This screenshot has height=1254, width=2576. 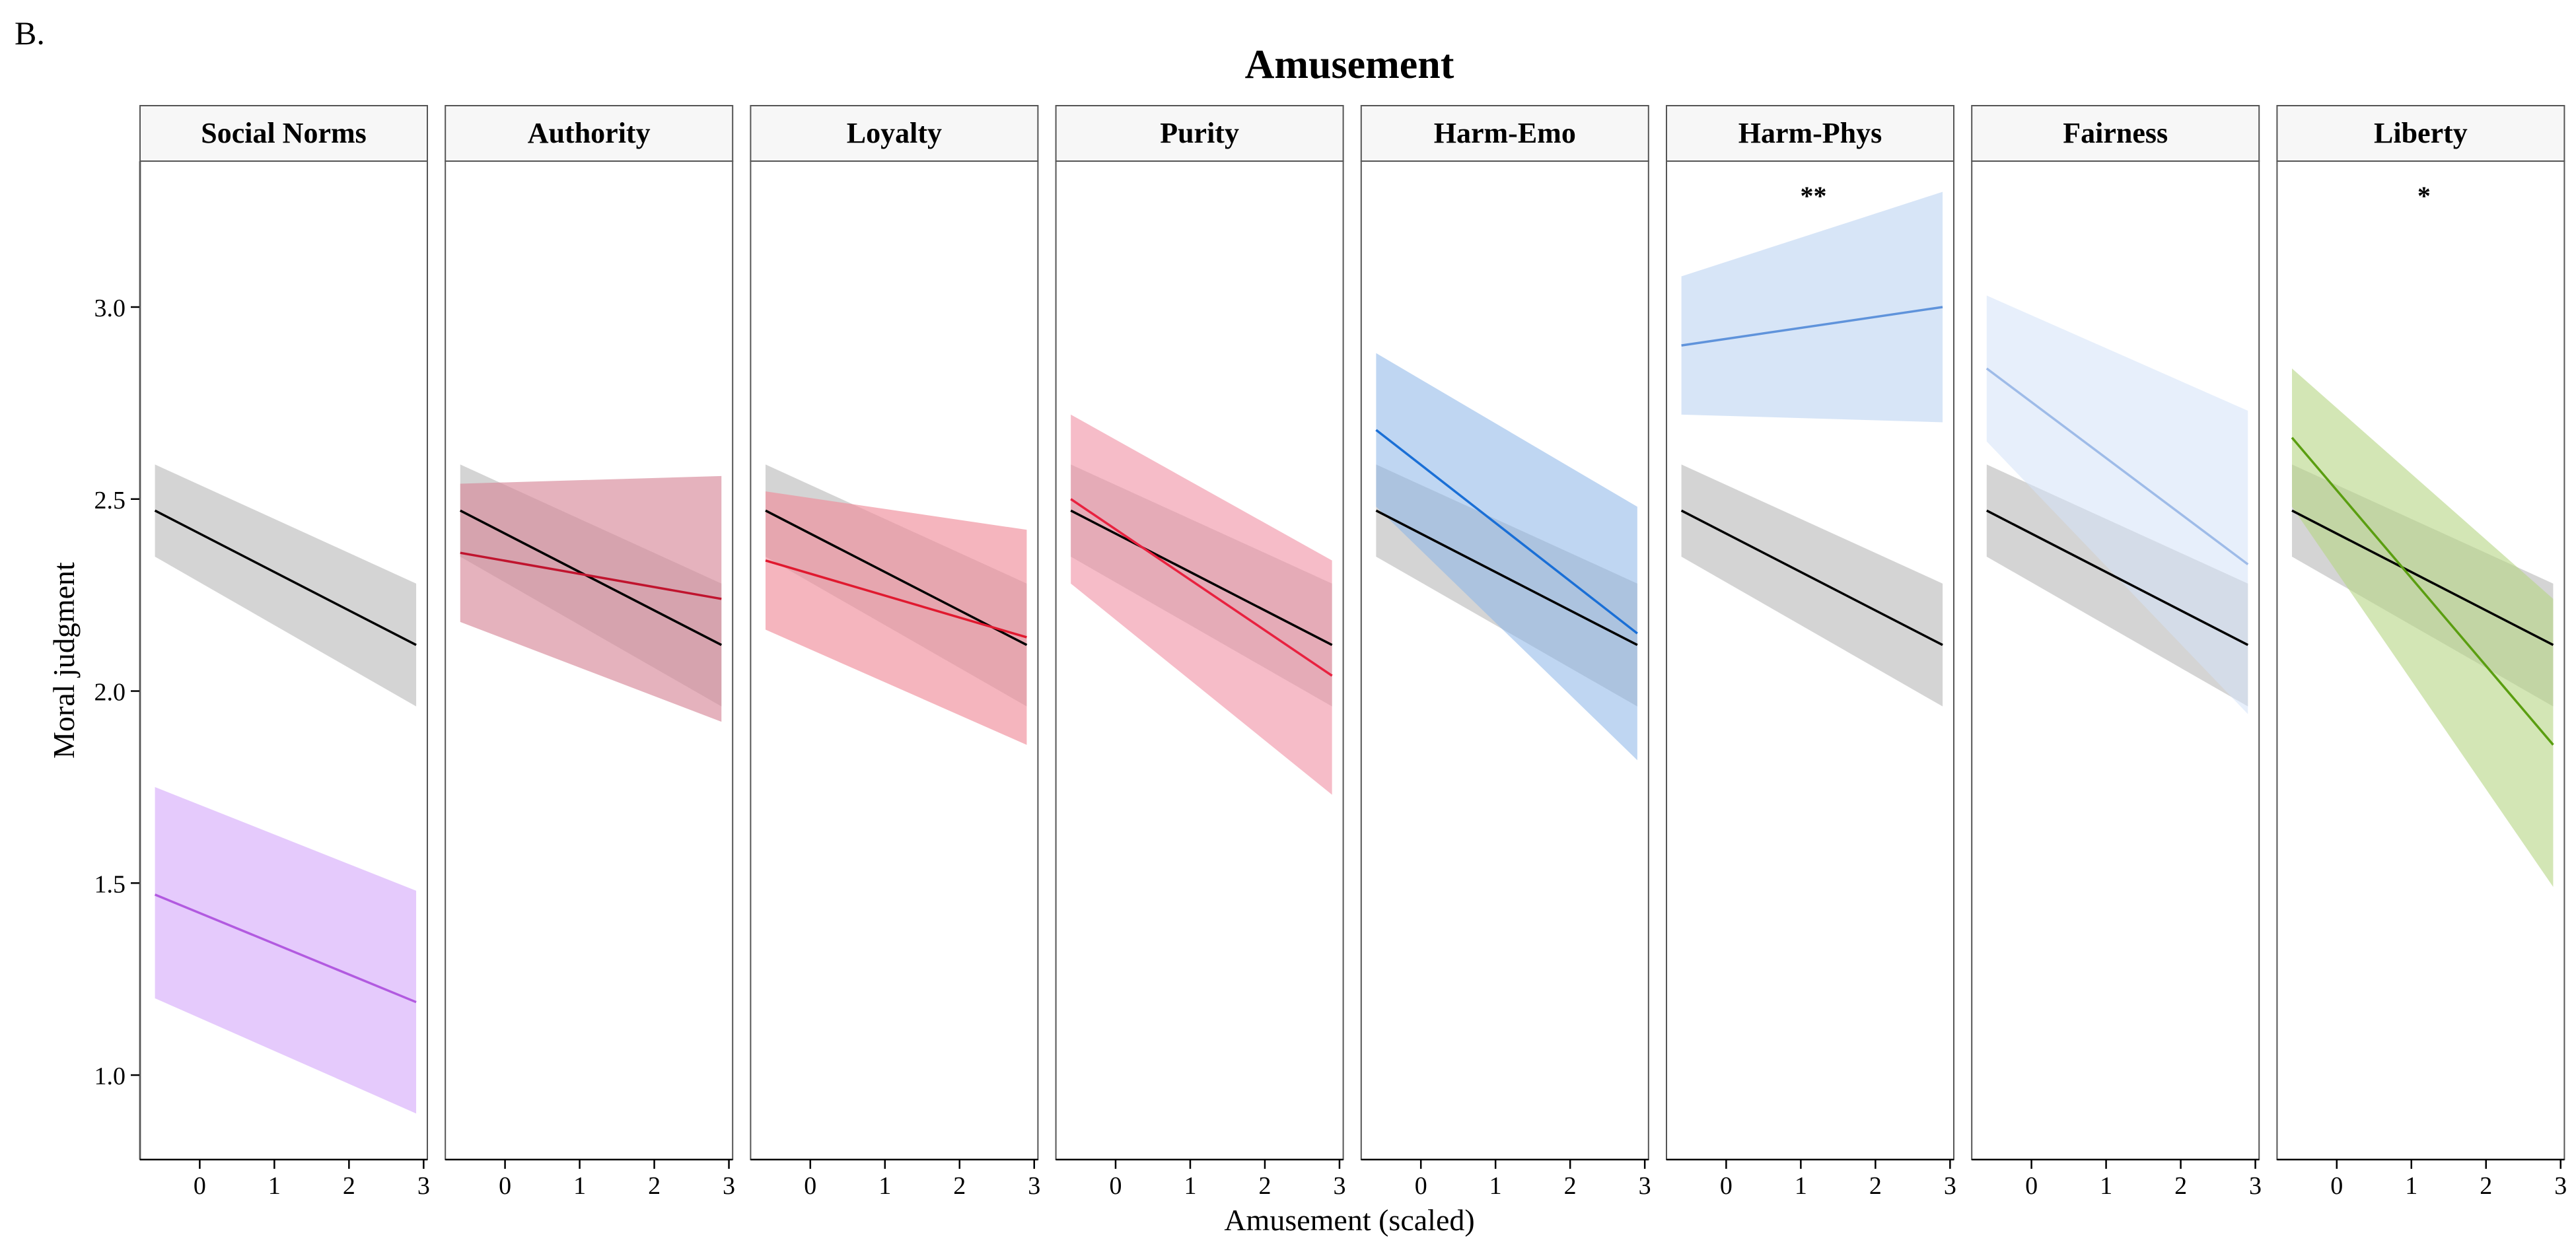 I want to click on y-tick-label: 2.0, so click(x=110, y=693).